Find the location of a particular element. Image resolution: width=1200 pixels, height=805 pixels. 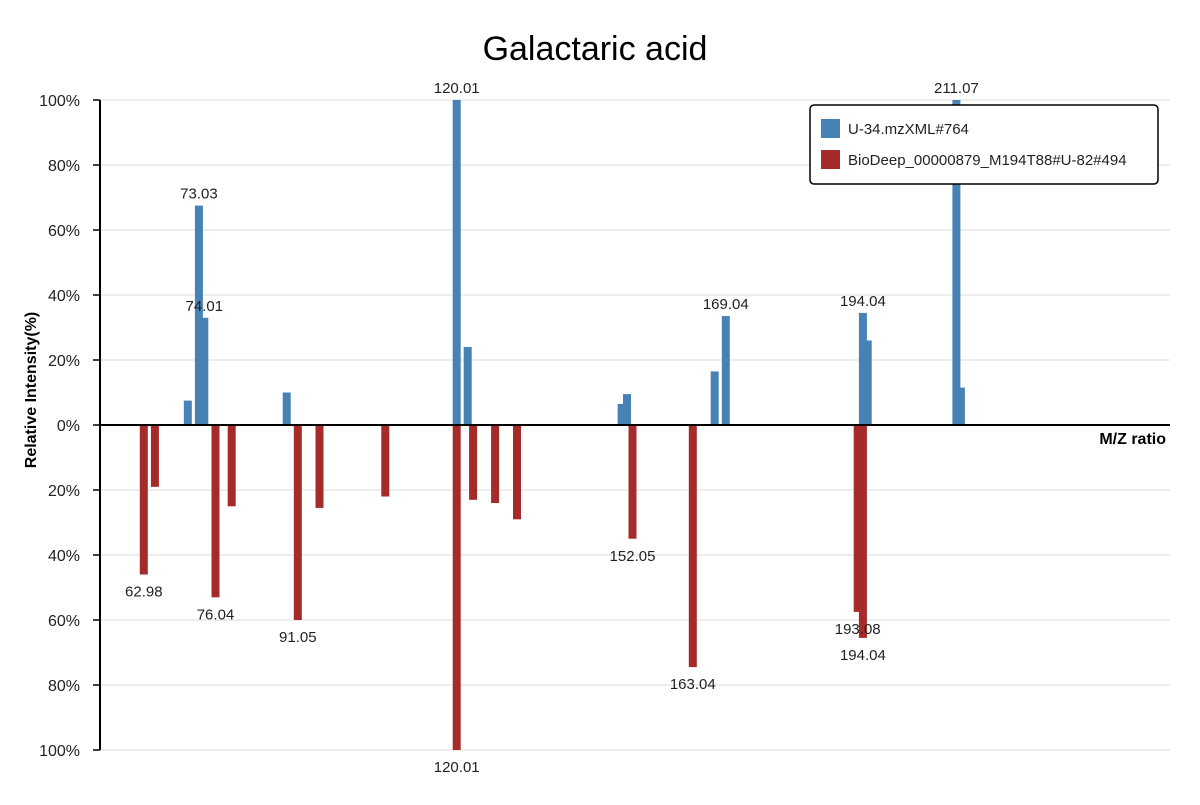

peak-label: 74.01 is located at coordinates (205, 306).